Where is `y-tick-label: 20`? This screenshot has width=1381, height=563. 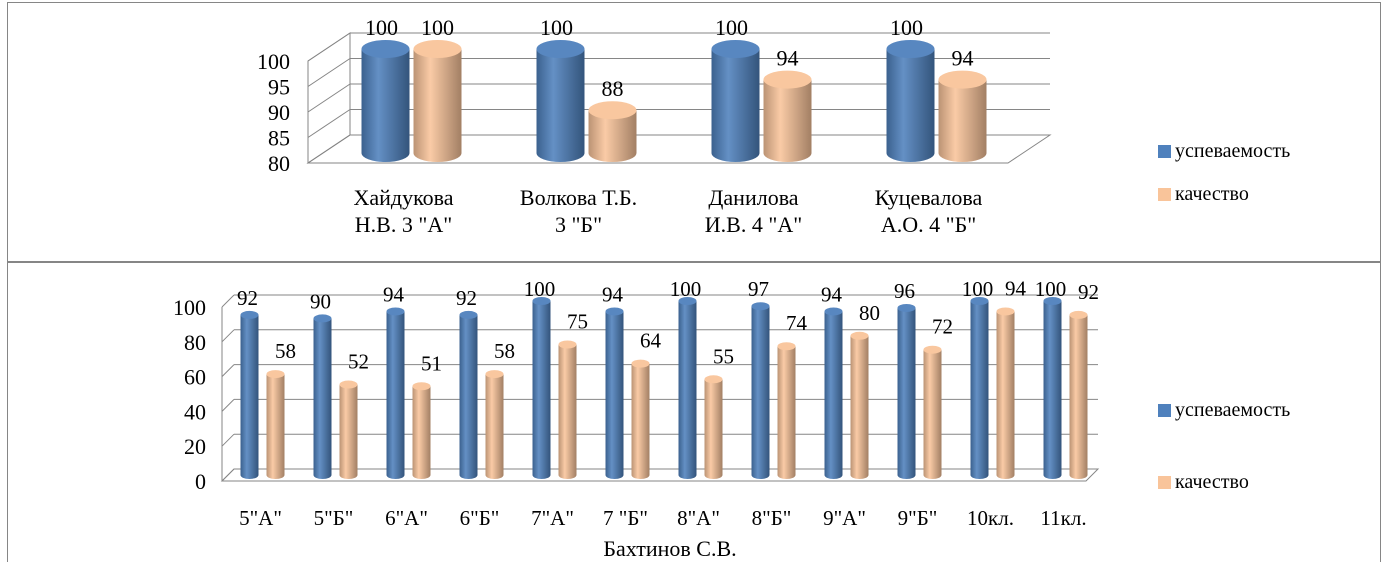 y-tick-label: 20 is located at coordinates (195, 446).